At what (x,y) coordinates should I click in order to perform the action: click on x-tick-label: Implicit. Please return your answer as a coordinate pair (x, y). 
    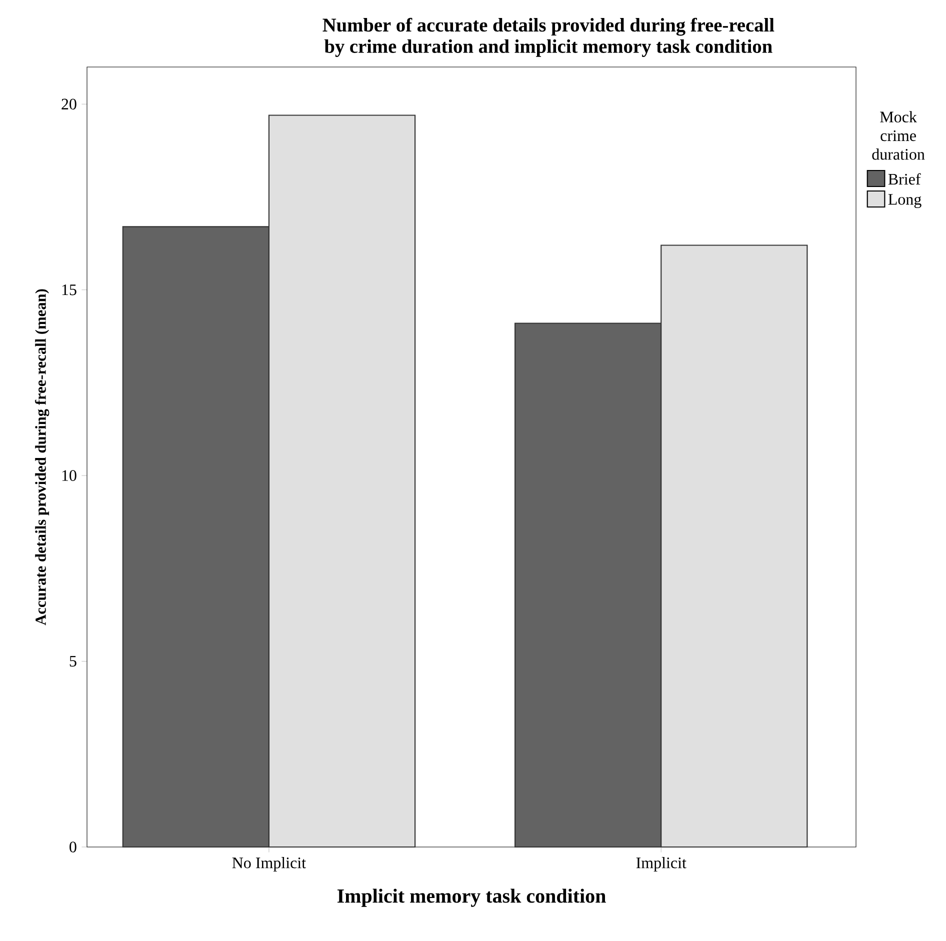
    Looking at the image, I should click on (661, 864).